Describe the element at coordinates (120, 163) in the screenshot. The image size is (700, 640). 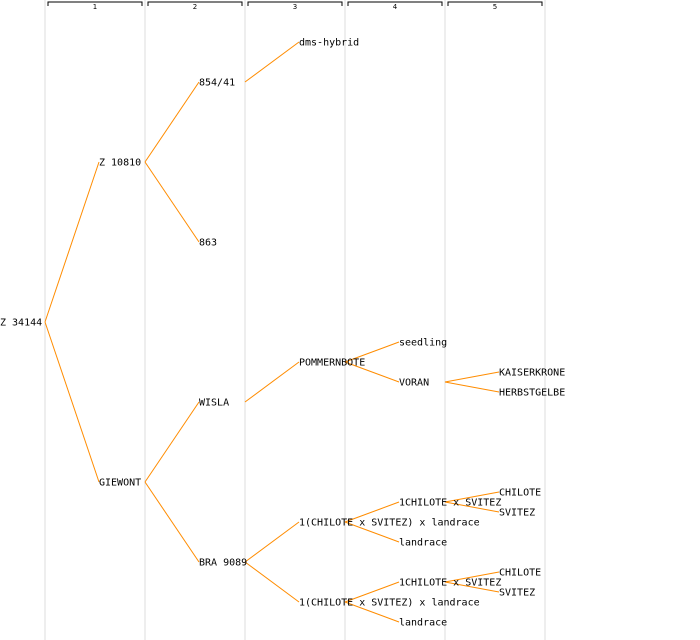
I see `pedigree-node: Z 10810` at that location.